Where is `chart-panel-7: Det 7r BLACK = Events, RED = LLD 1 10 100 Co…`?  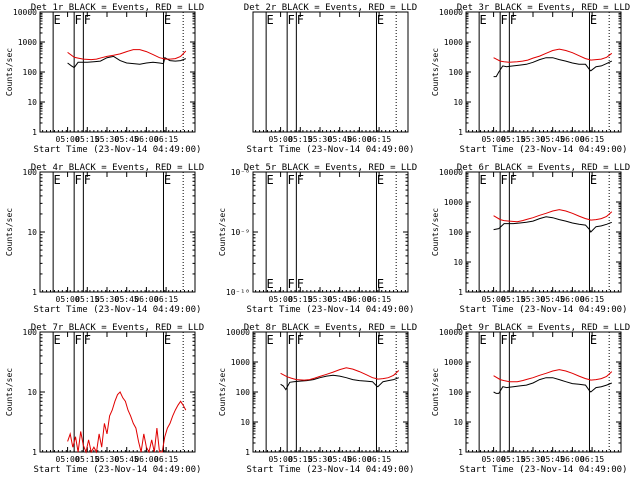 chart-panel-7: Det 7r BLACK = Events, RED = LLD 1 10 100 Co… is located at coordinates (104, 399).